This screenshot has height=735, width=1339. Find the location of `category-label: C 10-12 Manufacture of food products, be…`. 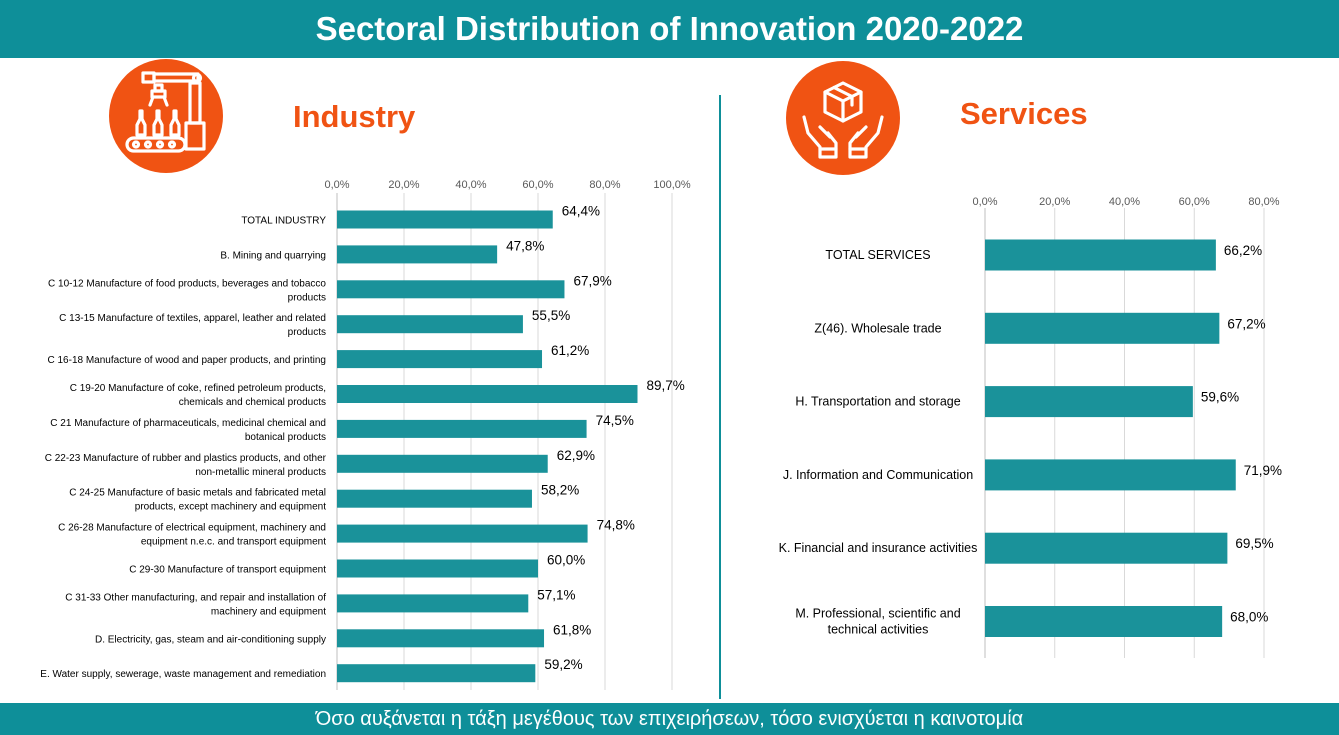

category-label: C 10-12 Manufacture of food products, be… is located at coordinates (187, 283).